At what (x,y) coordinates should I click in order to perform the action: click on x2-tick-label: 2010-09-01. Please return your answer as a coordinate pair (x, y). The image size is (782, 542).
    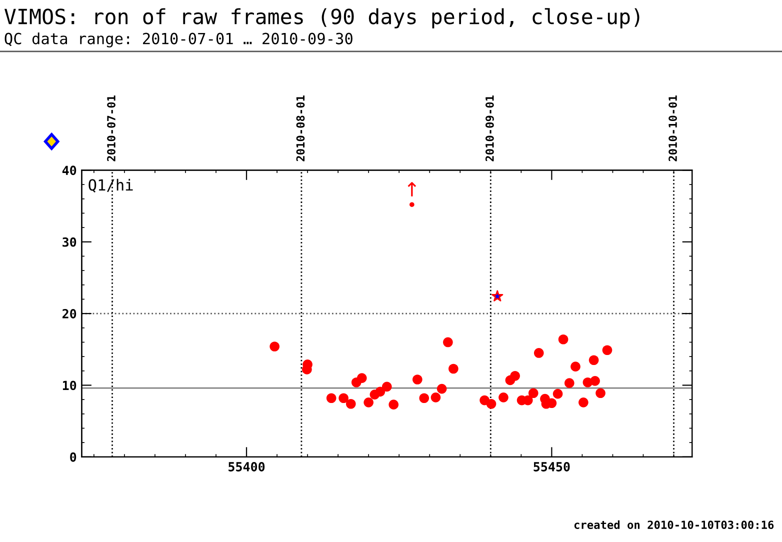
    Looking at the image, I should click on (489, 128).